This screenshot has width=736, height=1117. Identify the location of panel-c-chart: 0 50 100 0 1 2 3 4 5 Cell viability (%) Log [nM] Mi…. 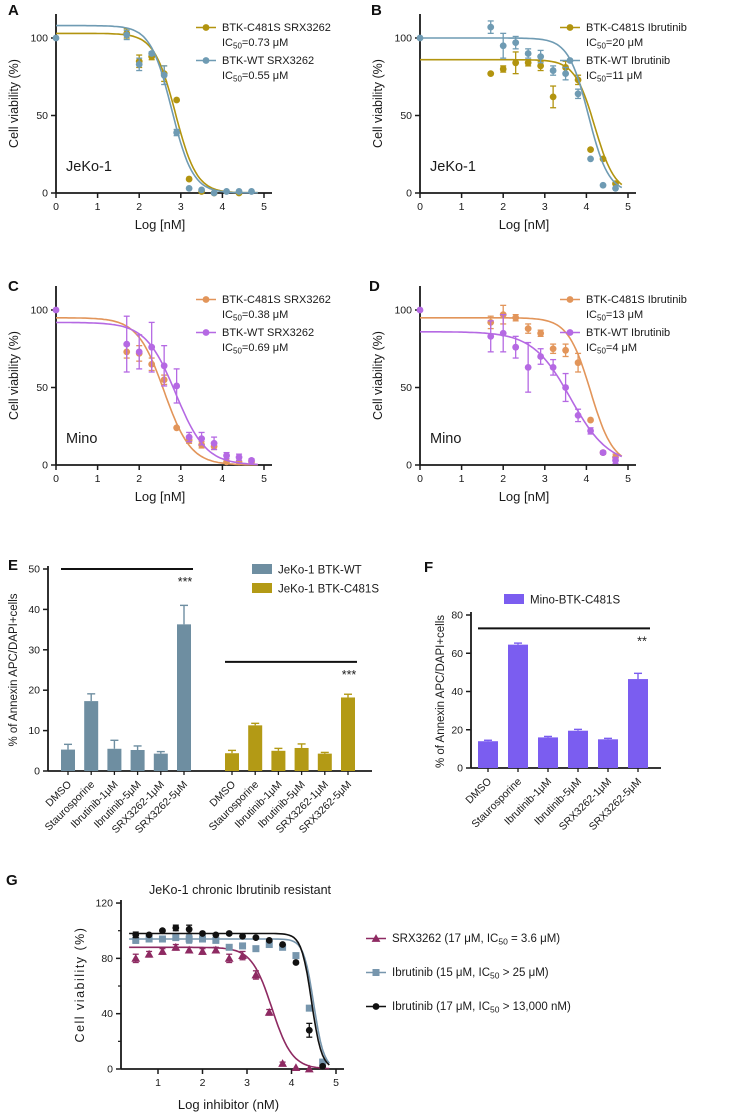
(169, 395).